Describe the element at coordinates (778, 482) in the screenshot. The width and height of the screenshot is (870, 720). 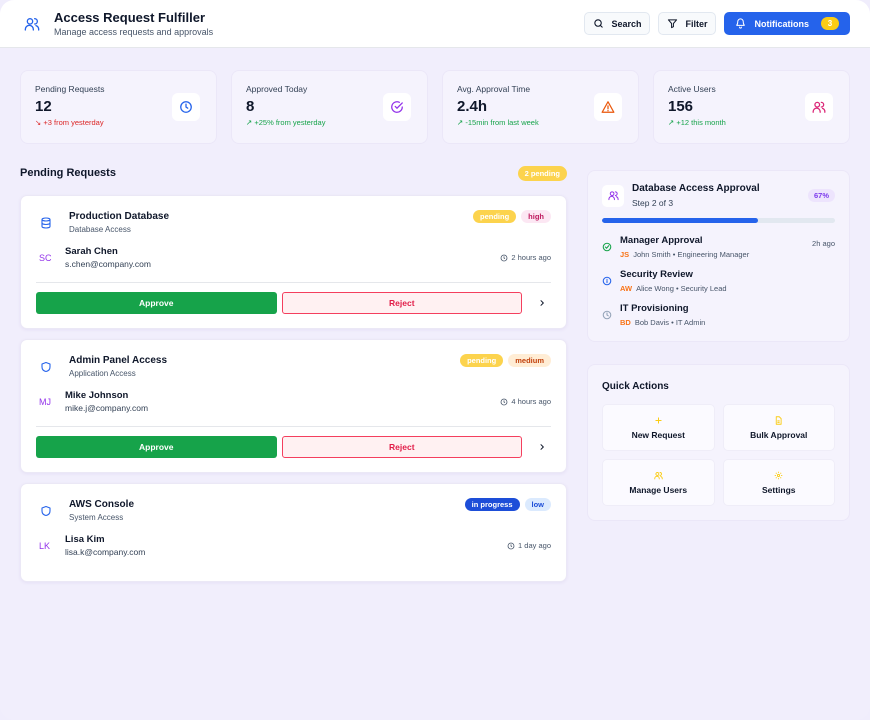
I see `settings-button: Settings` at that location.